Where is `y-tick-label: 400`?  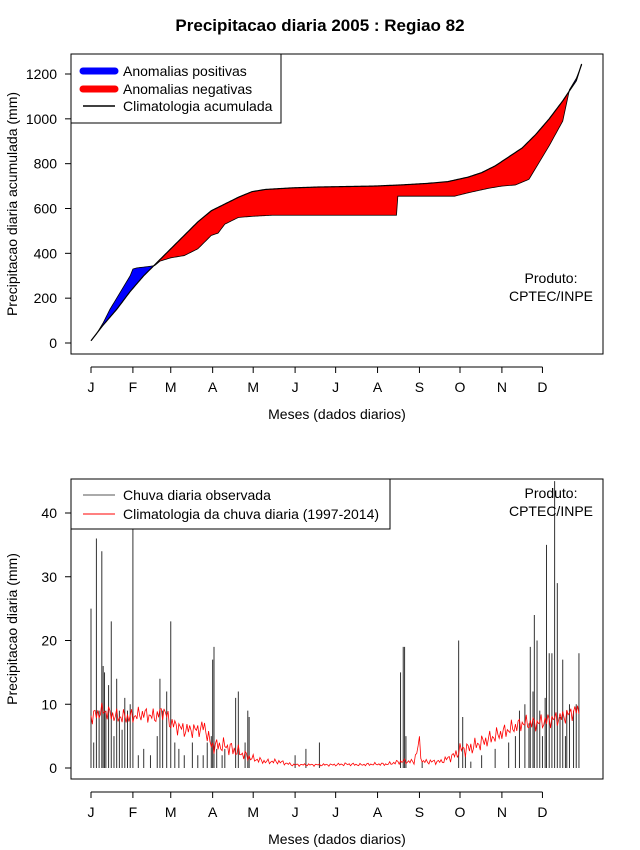 y-tick-label: 400 is located at coordinates (46, 253).